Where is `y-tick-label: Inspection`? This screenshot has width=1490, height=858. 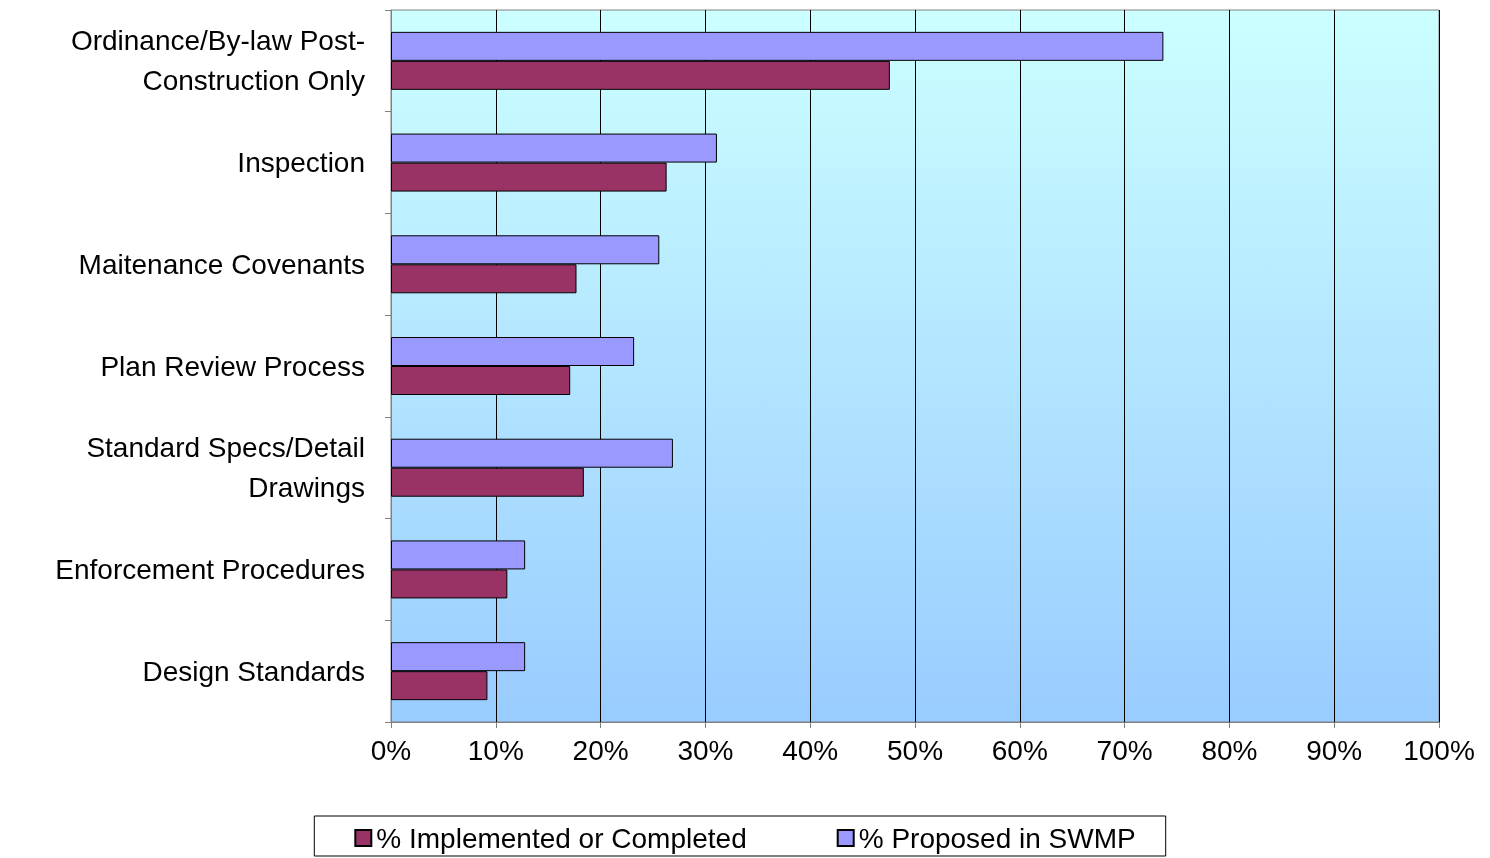 y-tick-label: Inspection is located at coordinates (301, 163).